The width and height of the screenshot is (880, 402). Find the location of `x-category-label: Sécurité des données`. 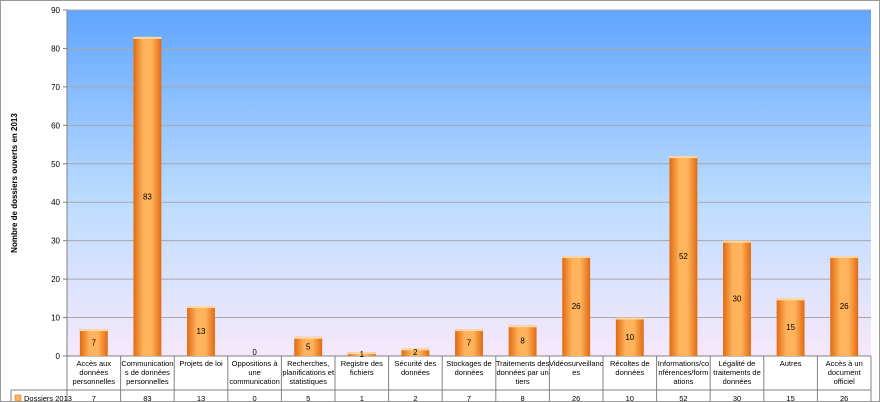

x-category-label: Sécurité des données is located at coordinates (416, 368).